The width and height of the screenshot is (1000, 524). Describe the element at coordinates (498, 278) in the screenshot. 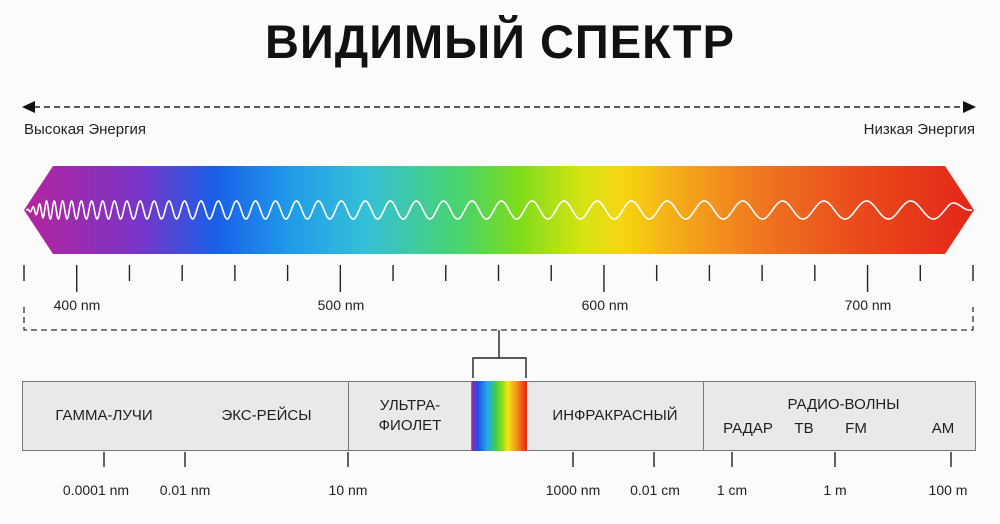

I see `wavelength-ticks` at that location.